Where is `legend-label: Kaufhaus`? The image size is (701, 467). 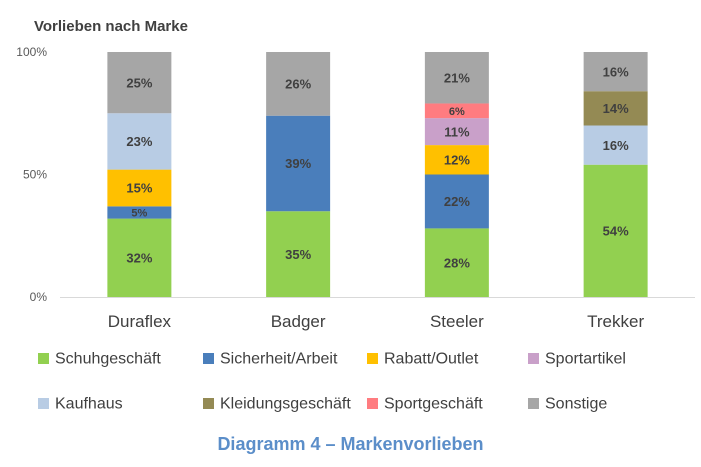 legend-label: Kaufhaus is located at coordinates (89, 404).